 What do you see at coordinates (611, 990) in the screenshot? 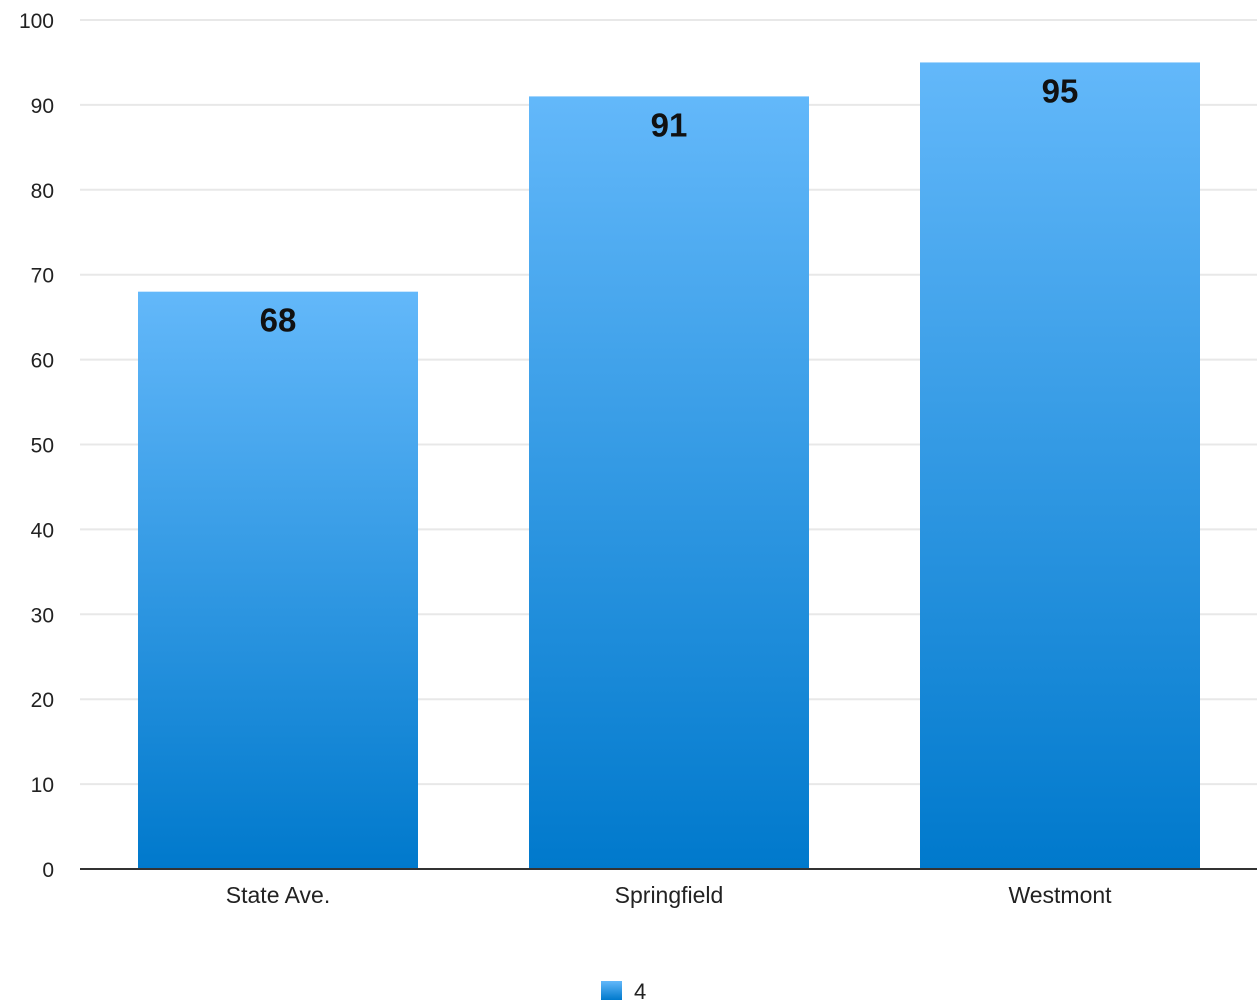
I see `legend-swatch` at bounding box center [611, 990].